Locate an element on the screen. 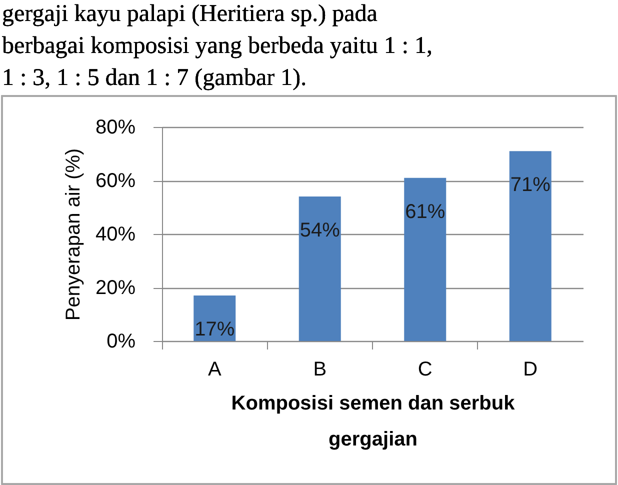 This screenshot has height=485, width=618. y-tick-label: 60% is located at coordinates (115, 181).